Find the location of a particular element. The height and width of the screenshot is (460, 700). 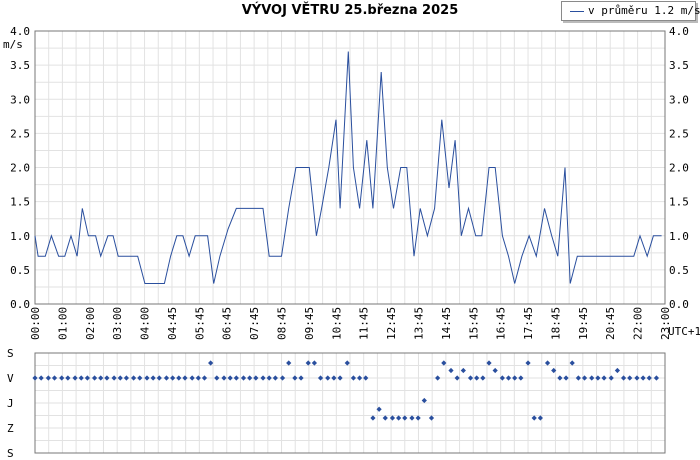

y-axis-unit-label: m/s is located at coordinates (13, 44).